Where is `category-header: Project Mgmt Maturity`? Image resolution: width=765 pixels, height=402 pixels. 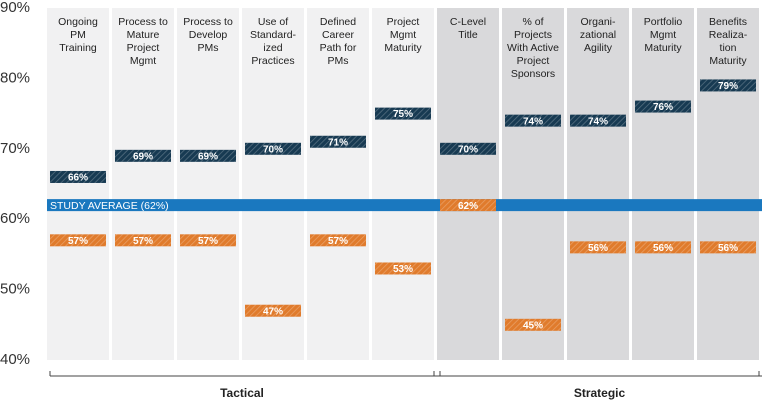 category-header: Project Mgmt Maturity is located at coordinates (403, 35).